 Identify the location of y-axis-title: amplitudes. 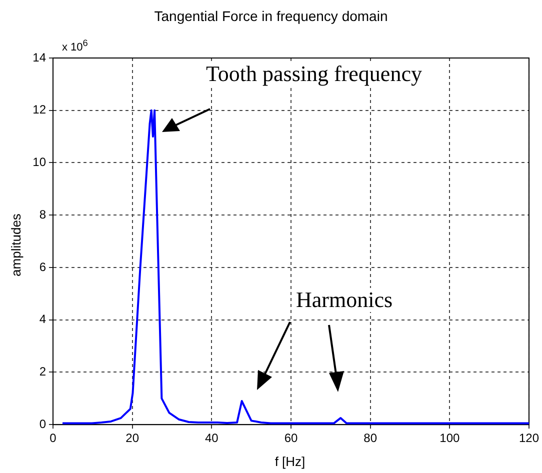
(16, 245).